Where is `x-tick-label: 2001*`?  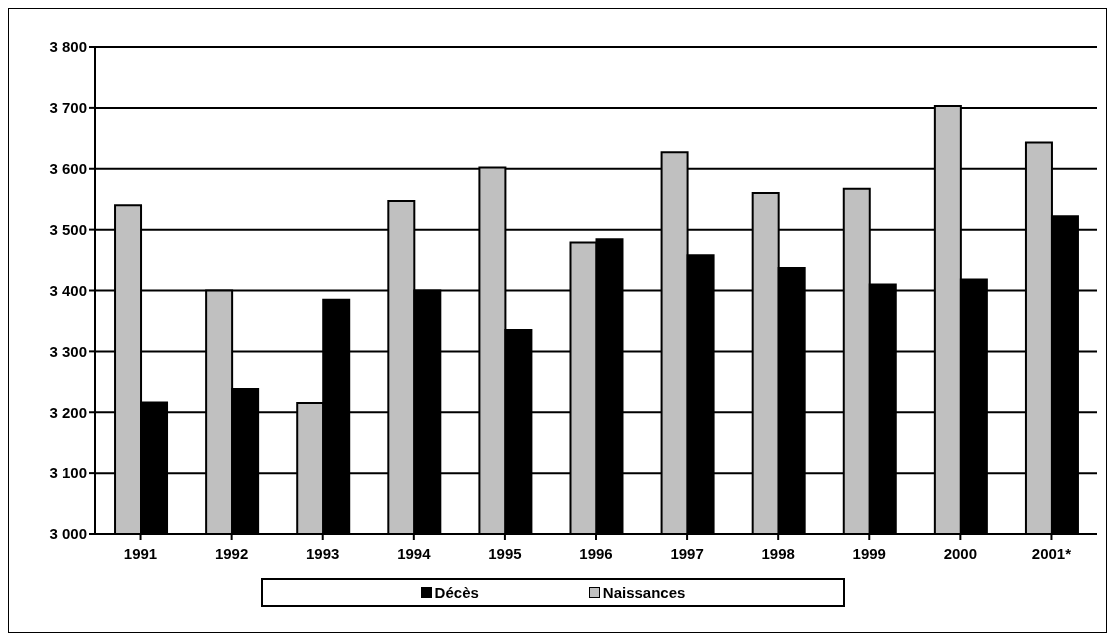 x-tick-label: 2001* is located at coordinates (1051, 553).